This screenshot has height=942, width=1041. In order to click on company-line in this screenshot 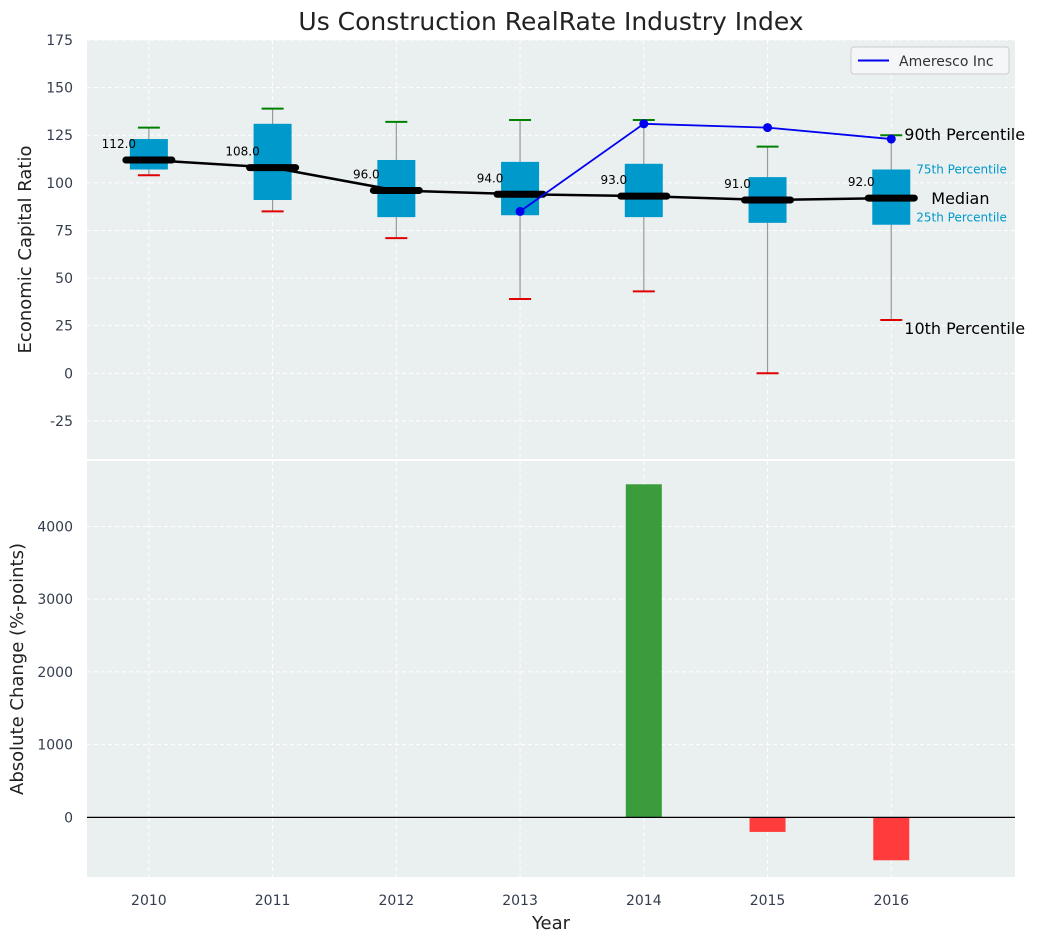, I will do `click(705, 167)`.